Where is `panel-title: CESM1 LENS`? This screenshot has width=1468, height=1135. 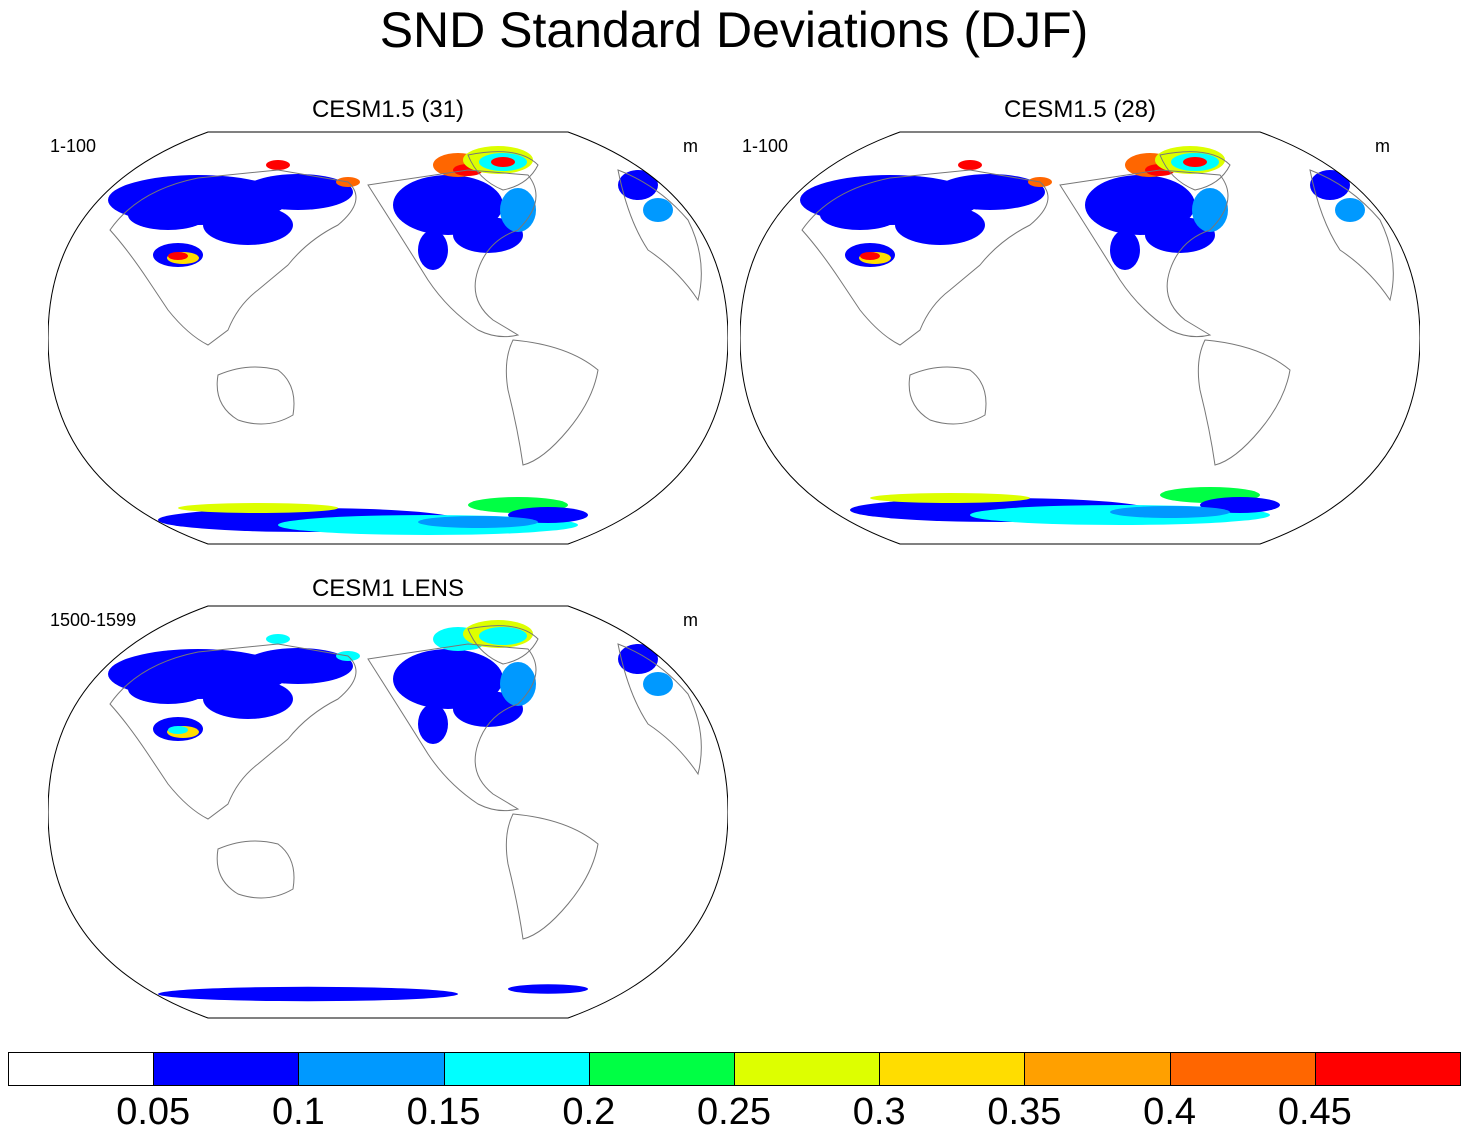 panel-title: CESM1 LENS is located at coordinates (388, 588).